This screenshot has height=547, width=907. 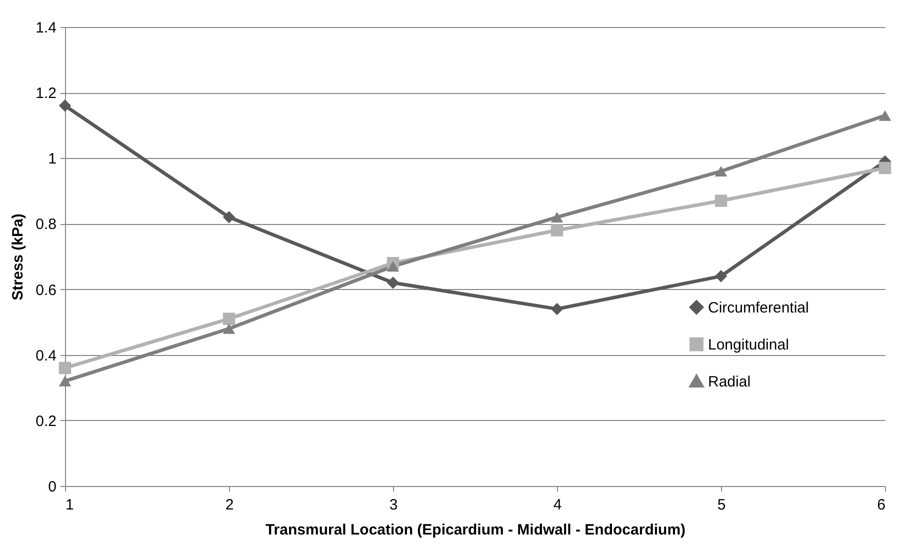 I want to click on y-tick-label: 1.4, so click(x=46, y=28).